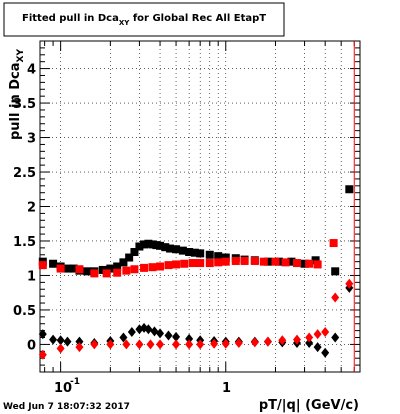 The width and height of the screenshot is (400, 414). Describe the element at coordinates (226, 388) in the screenshot. I see `x-tick-label-1: 1` at that location.